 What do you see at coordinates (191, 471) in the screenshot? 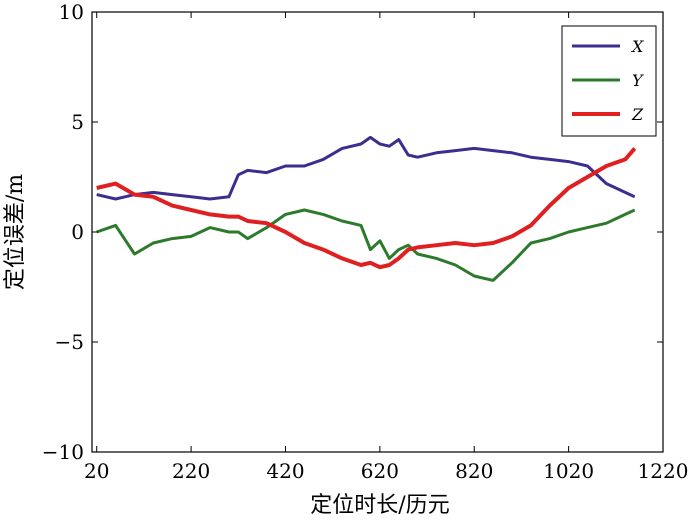
I see `x-tick-label: 220` at bounding box center [191, 471].